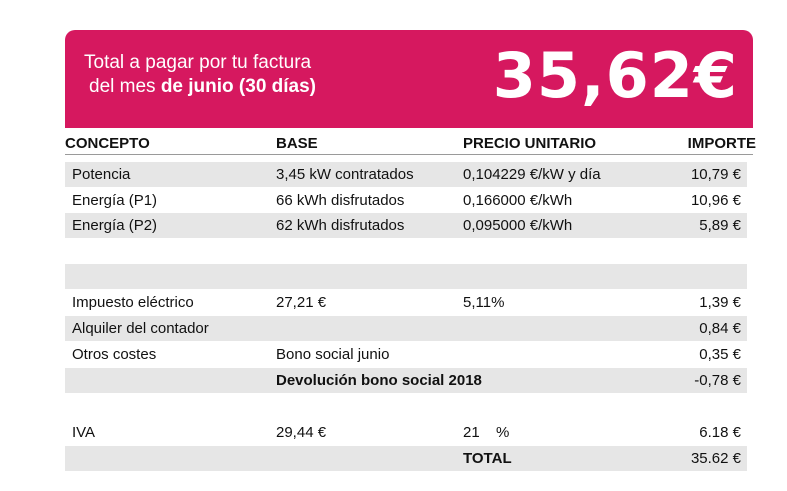  Describe the element at coordinates (406, 328) in the screenshot. I see `row-alquiler-contador: Alquiler del contador 0,84 €` at that location.